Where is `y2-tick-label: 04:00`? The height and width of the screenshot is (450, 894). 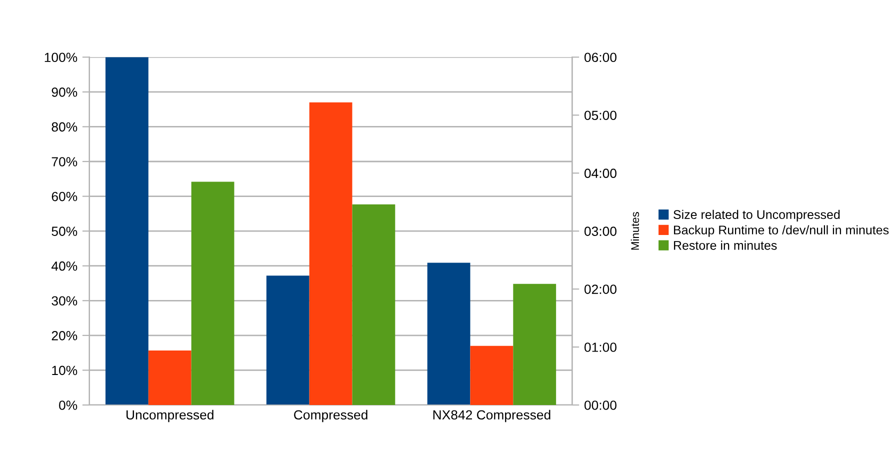 y2-tick-label: 04:00 is located at coordinates (600, 173).